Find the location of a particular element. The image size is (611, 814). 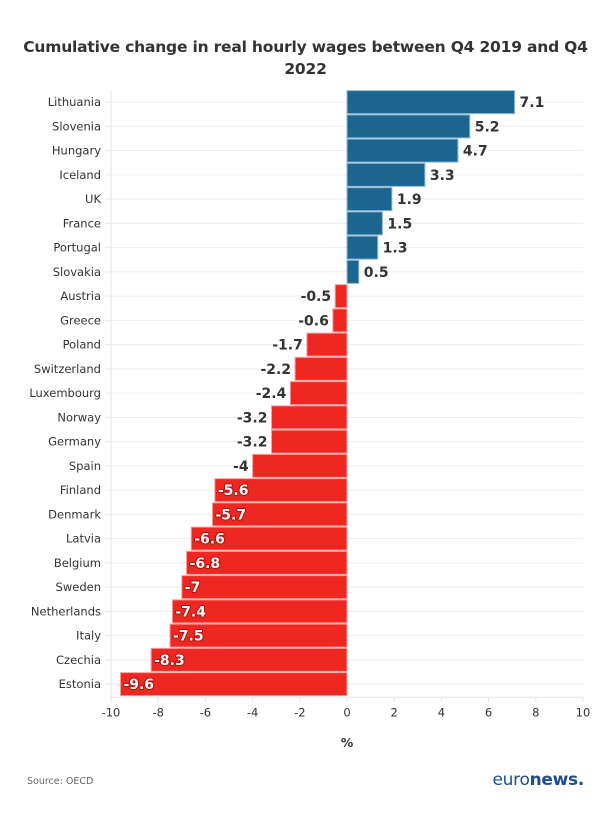

category-label: Poland is located at coordinates (82, 345).